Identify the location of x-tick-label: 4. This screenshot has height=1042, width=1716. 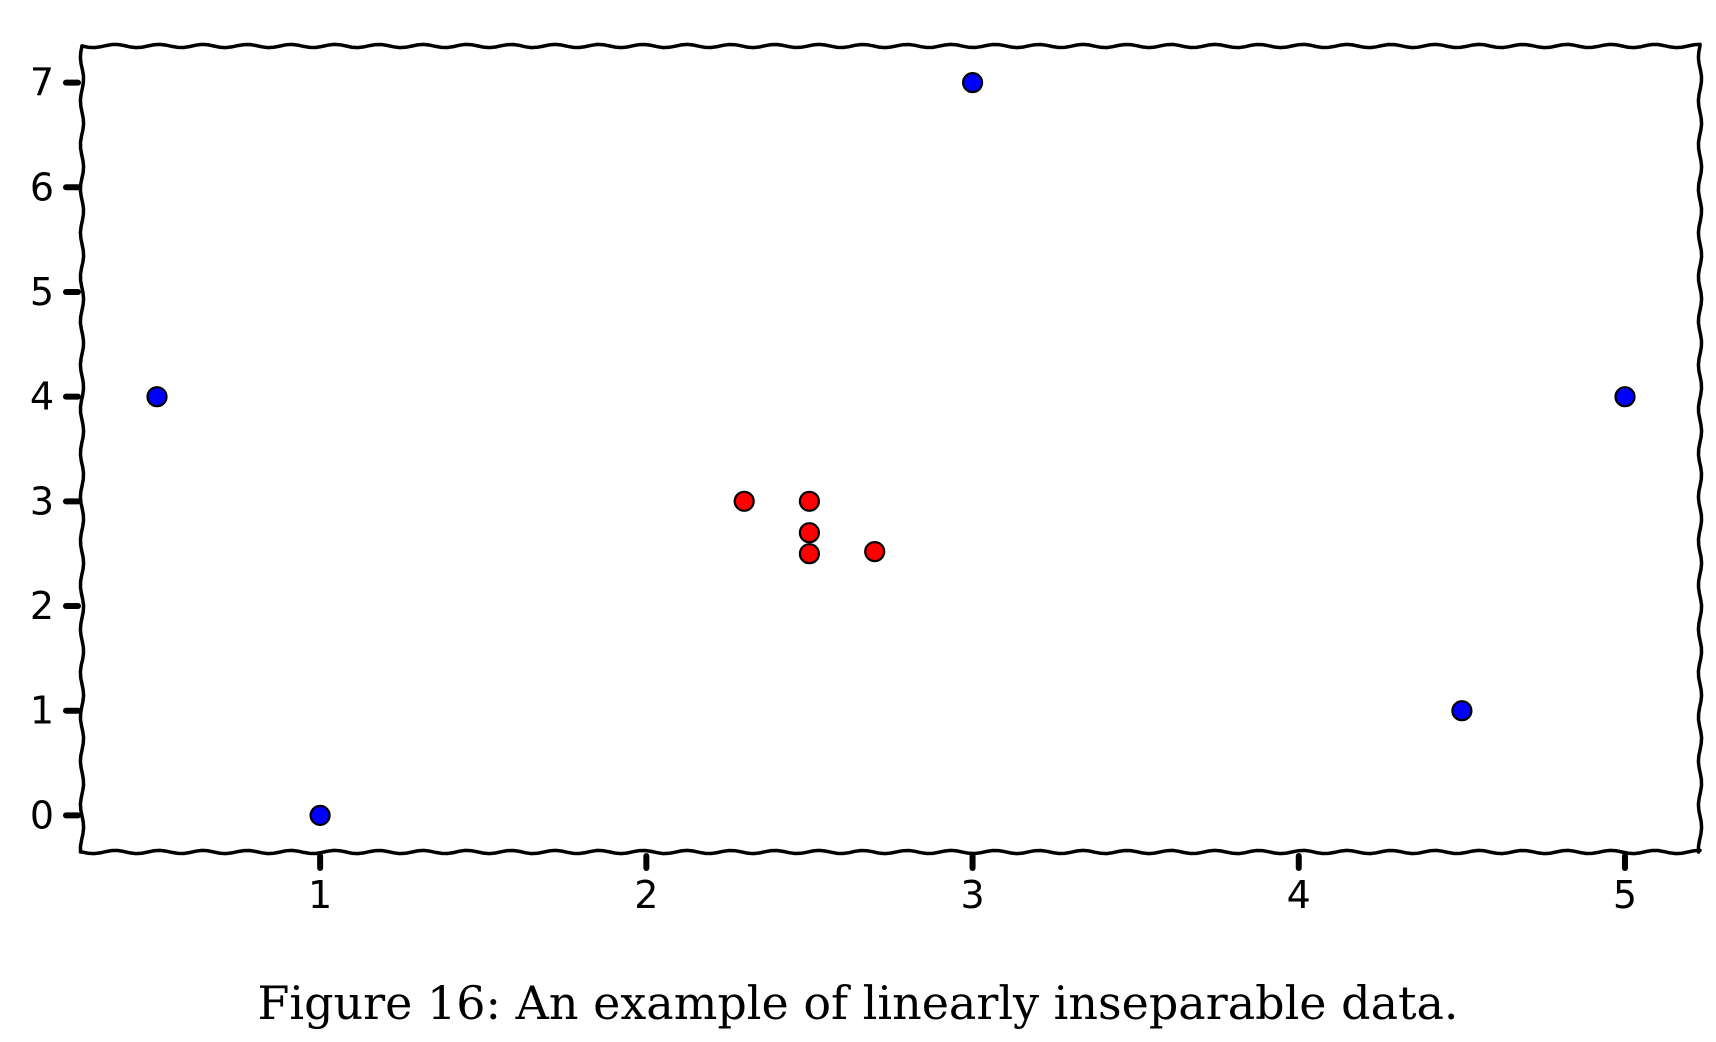
(1299, 895).